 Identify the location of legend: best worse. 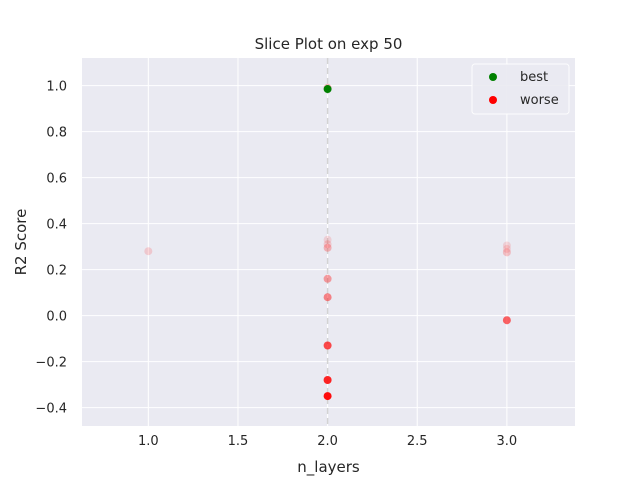
(520, 89).